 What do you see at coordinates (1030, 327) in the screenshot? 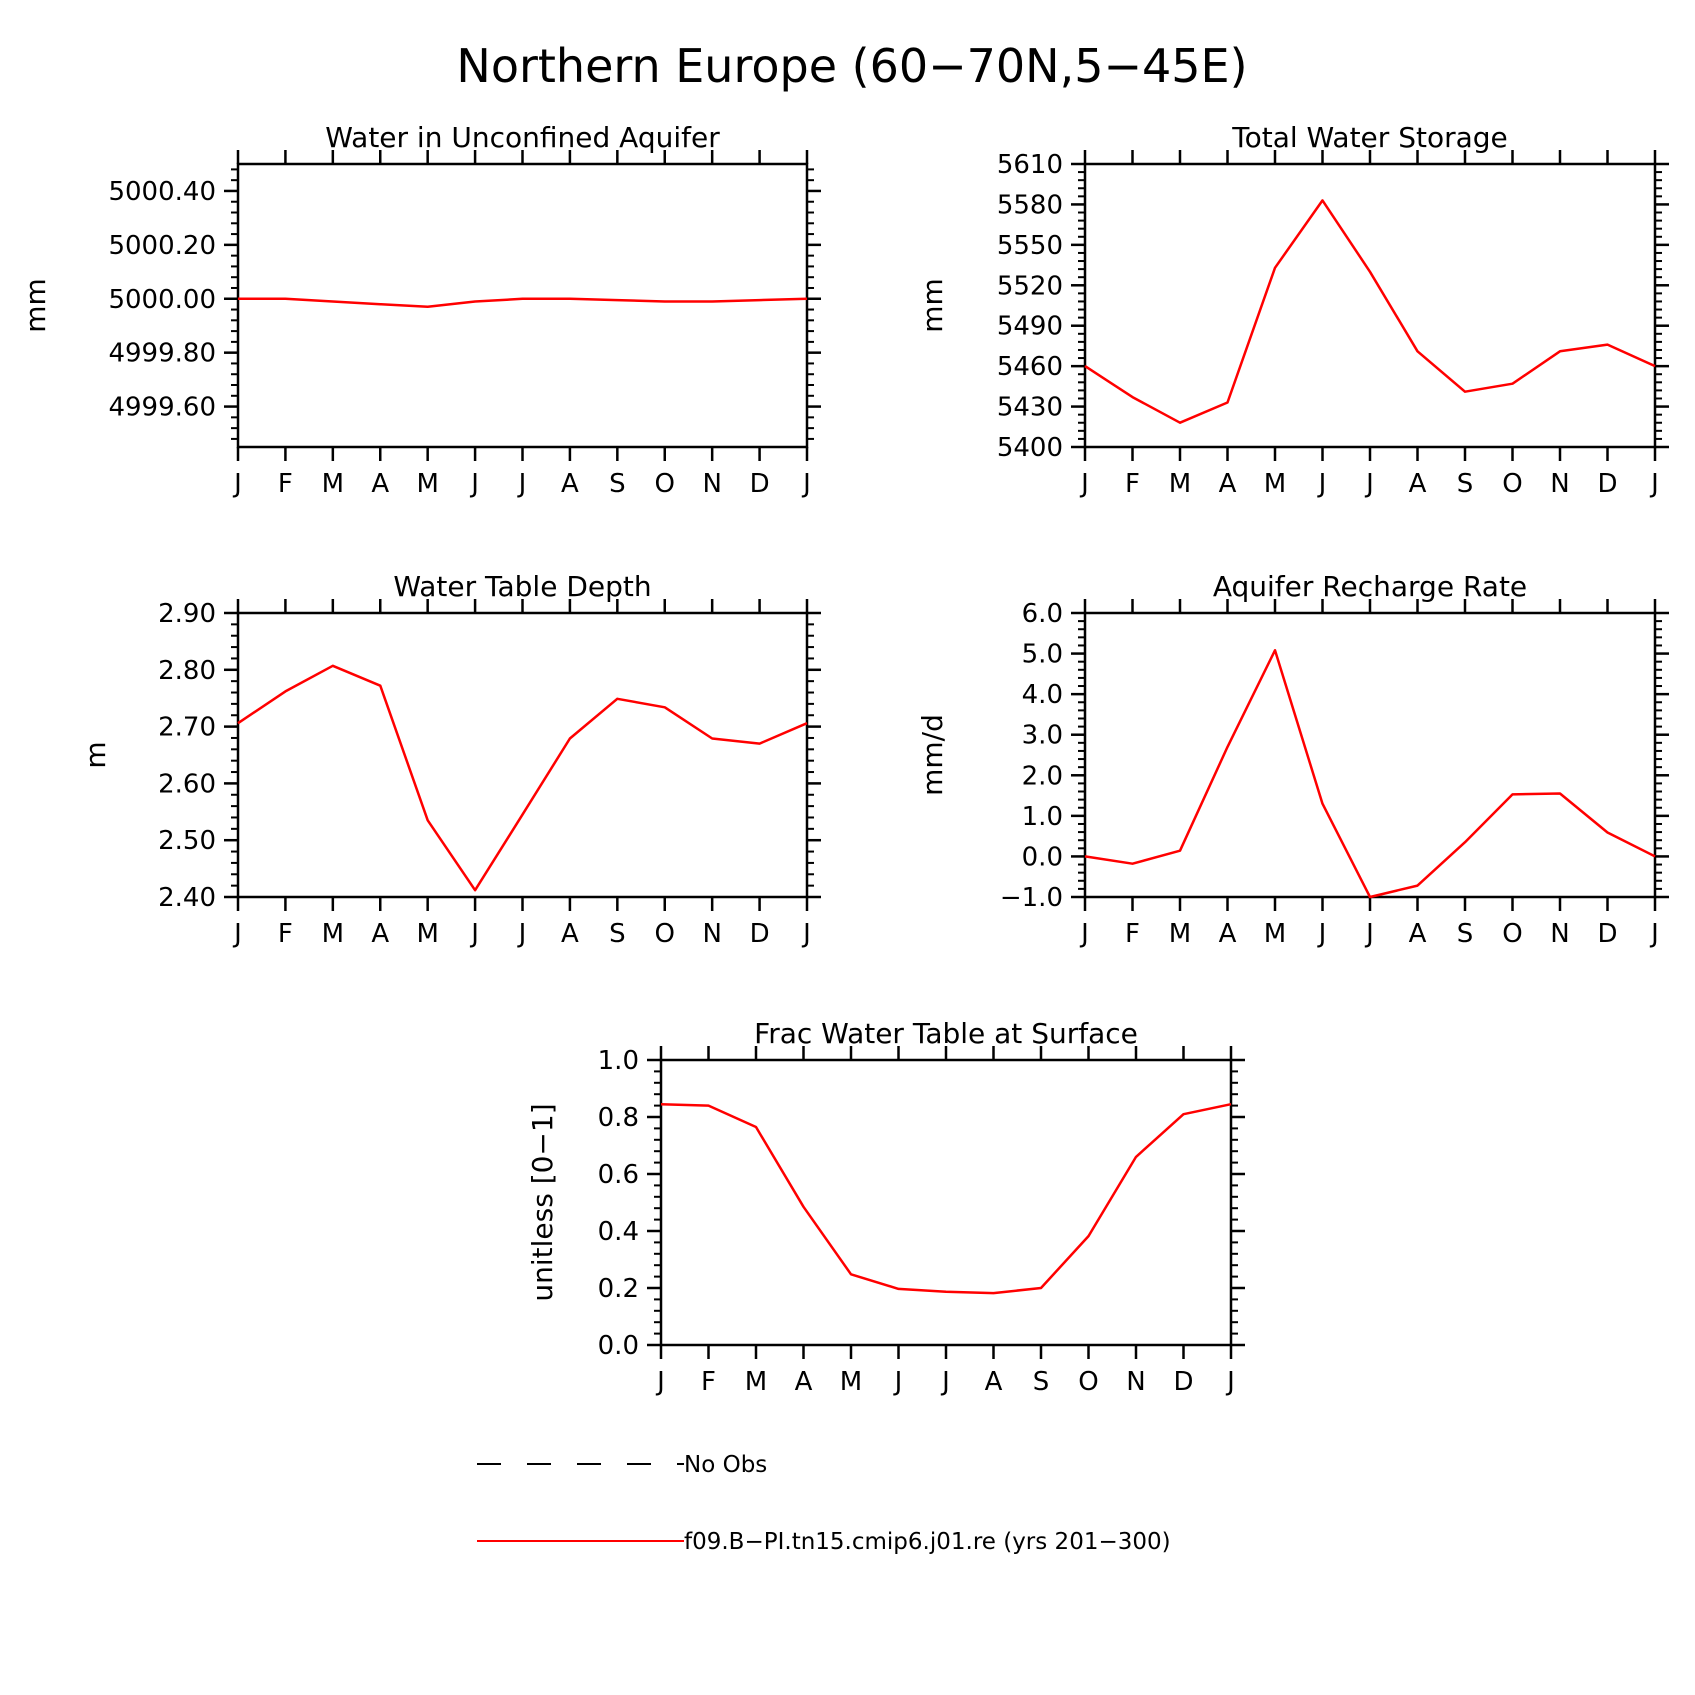
I see `y-tick-label: 5490` at bounding box center [1030, 327].